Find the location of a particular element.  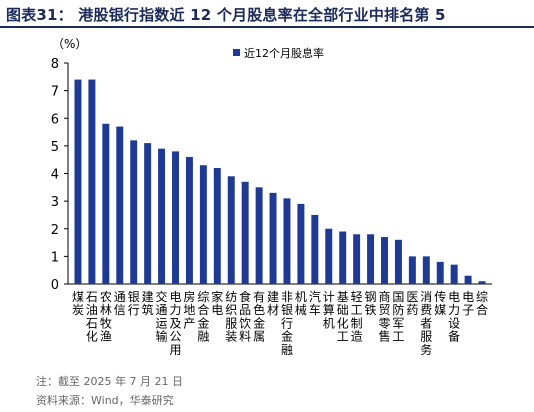

x-tick-label: 房地产 is located at coordinates (189, 309).